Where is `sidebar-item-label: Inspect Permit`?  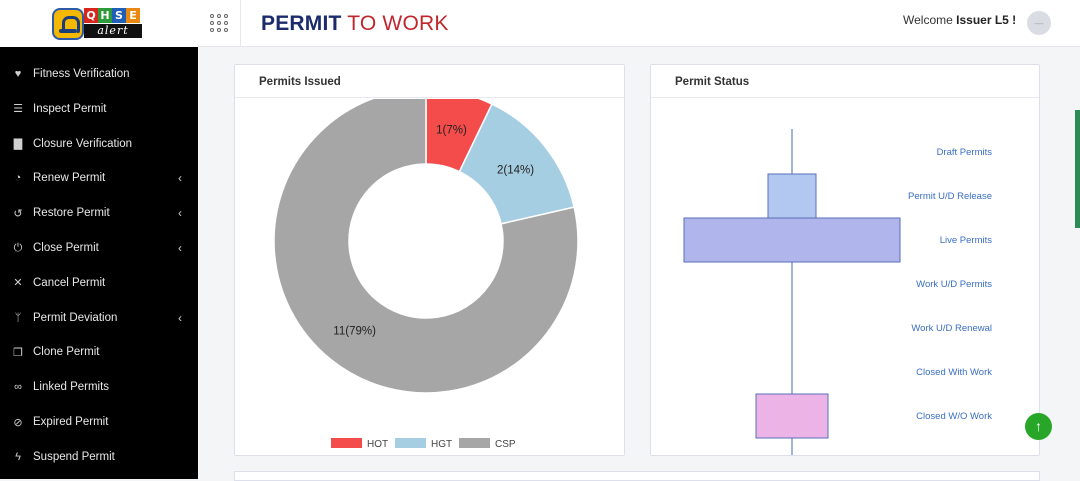 sidebar-item-label: Inspect Permit is located at coordinates (70, 108).